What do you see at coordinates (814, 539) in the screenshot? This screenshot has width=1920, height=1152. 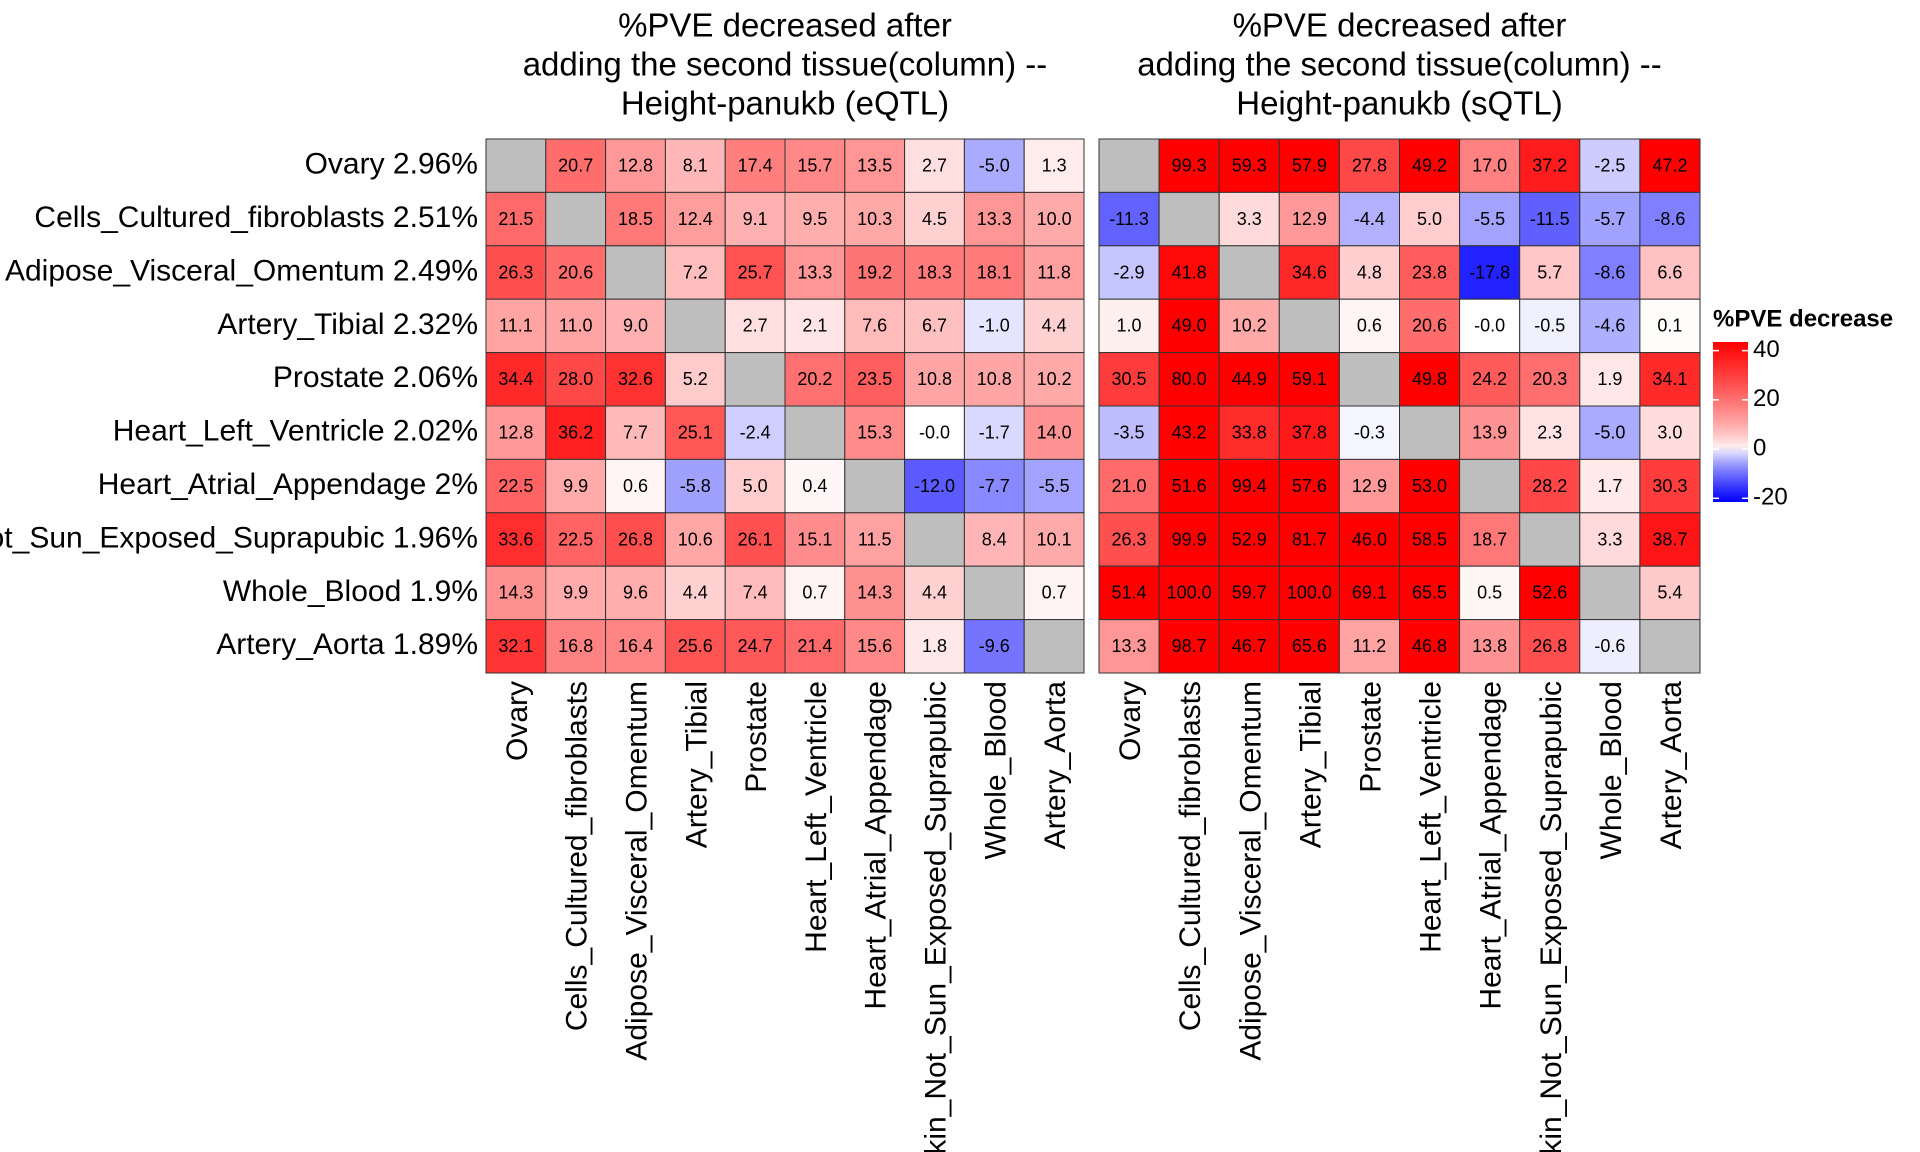 I see `cell-label: 15.1` at bounding box center [814, 539].